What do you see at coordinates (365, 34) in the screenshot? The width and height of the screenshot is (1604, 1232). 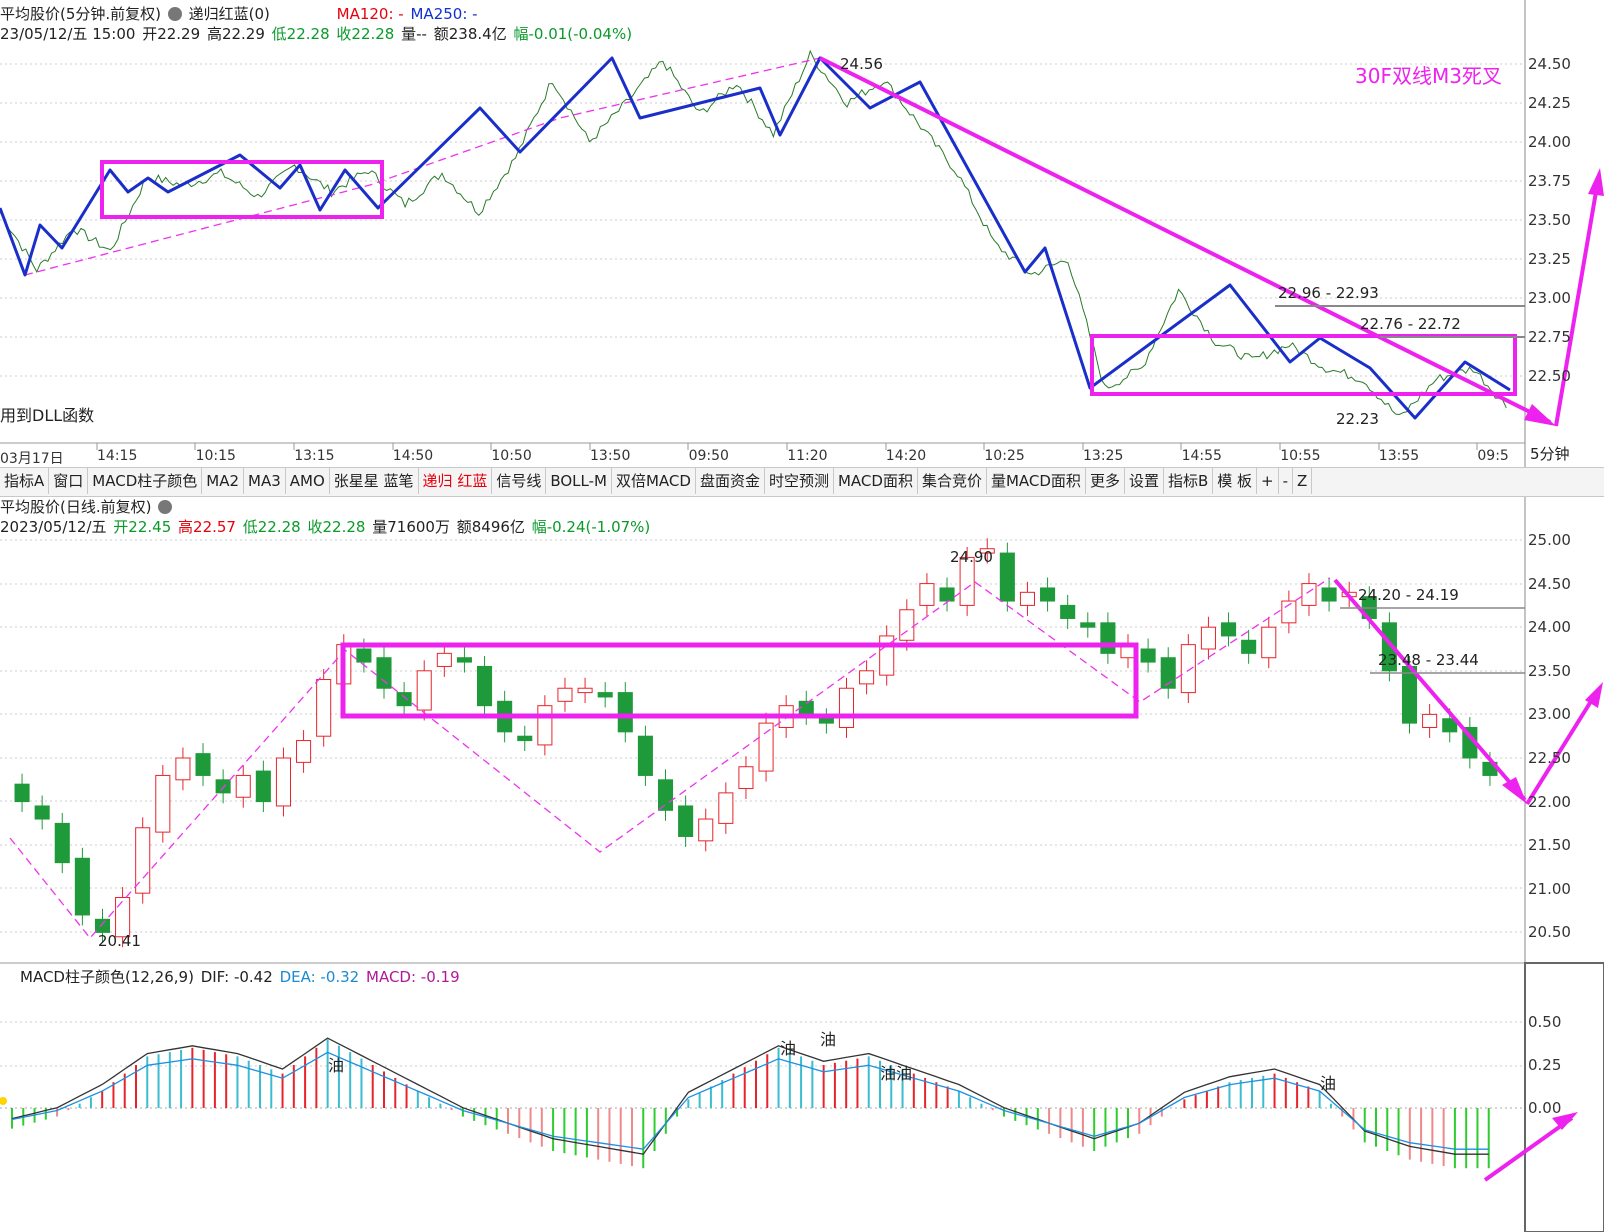 I see `info-close: 收22.28` at bounding box center [365, 34].